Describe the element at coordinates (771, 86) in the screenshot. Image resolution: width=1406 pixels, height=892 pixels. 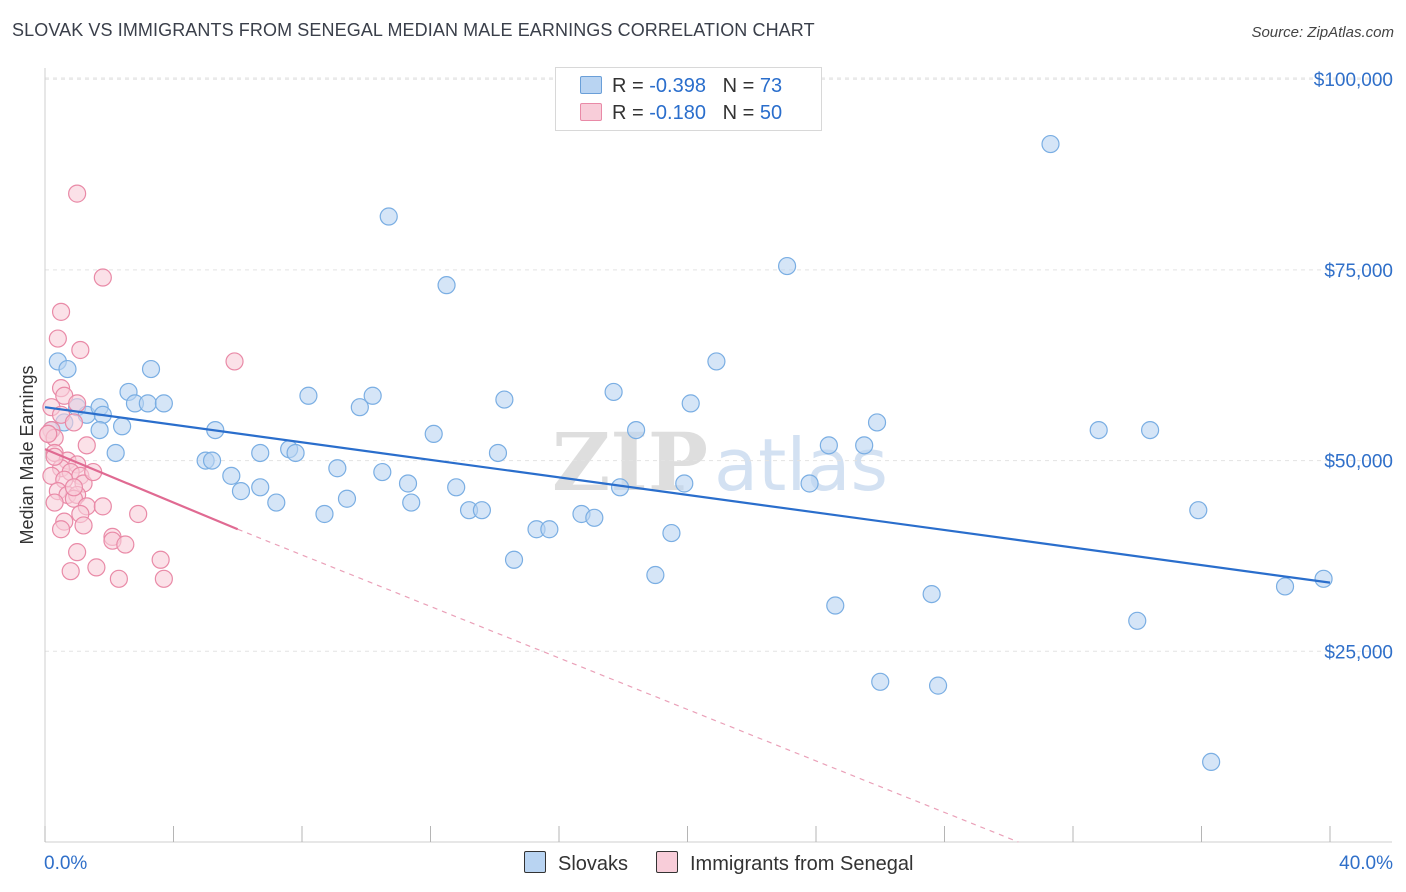
I see `legend-n-value-slovaks: 73` at that location.